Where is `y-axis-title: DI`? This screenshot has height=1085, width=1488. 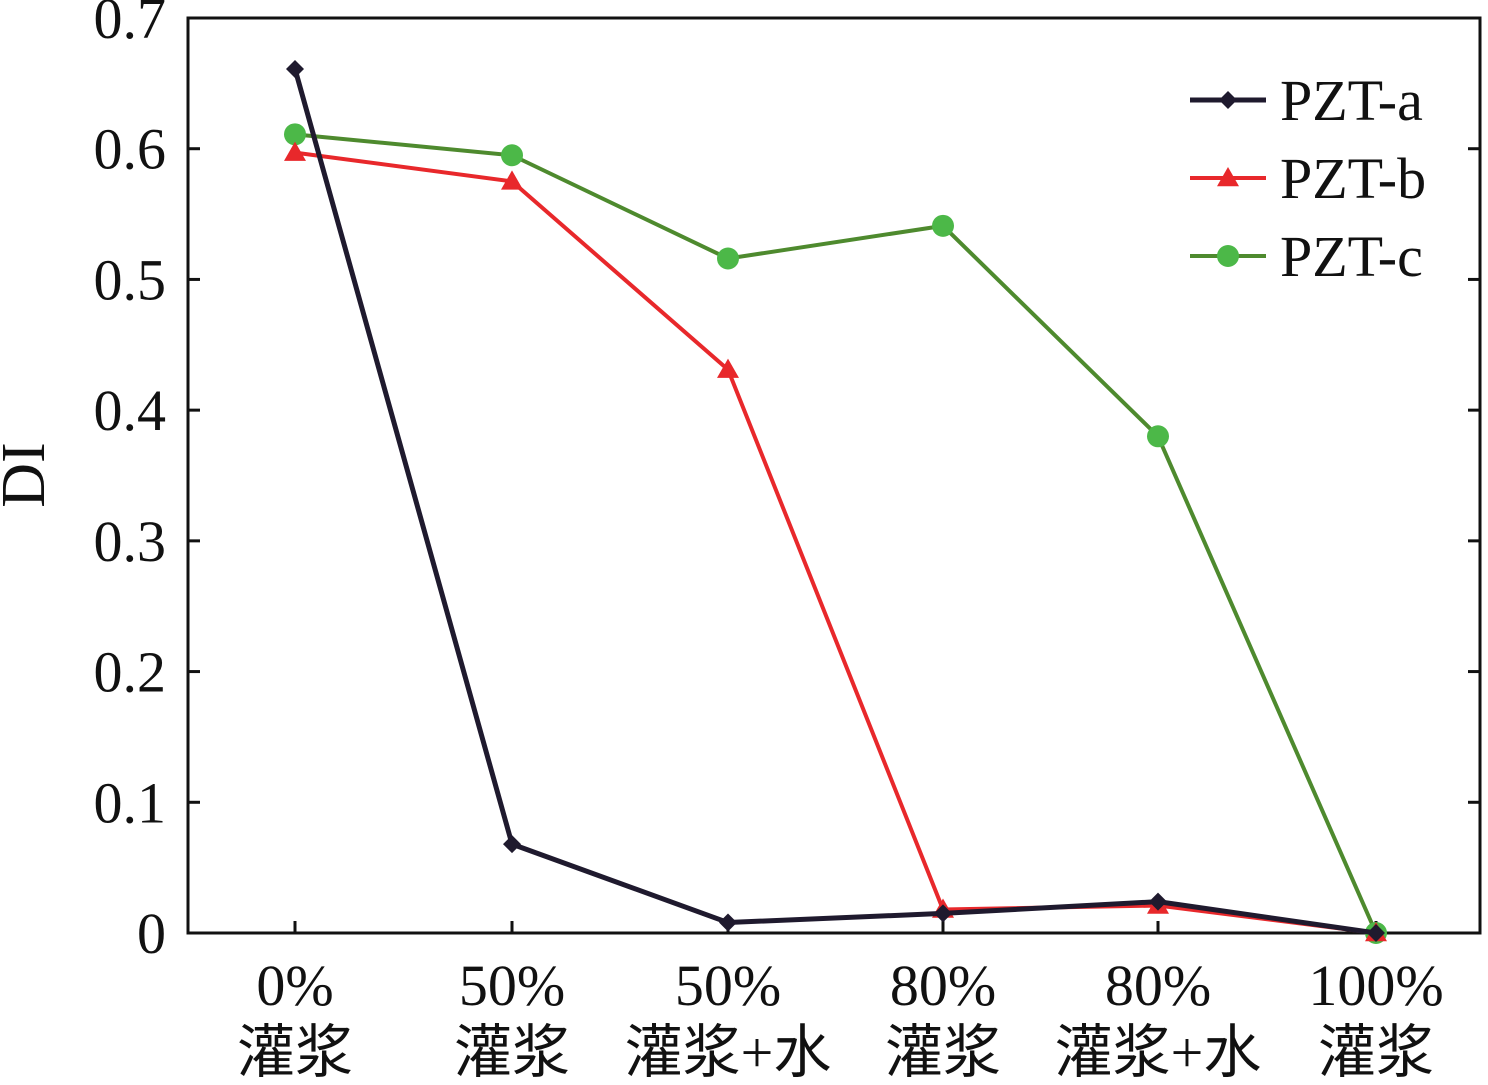
y-axis-title: DI is located at coordinates (29, 474).